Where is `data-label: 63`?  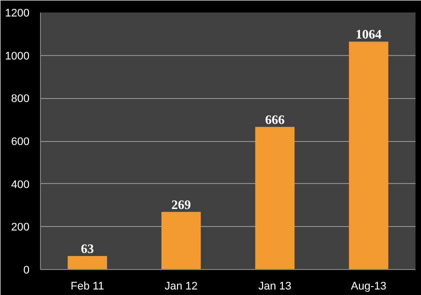 data-label: 63 is located at coordinates (87, 248).